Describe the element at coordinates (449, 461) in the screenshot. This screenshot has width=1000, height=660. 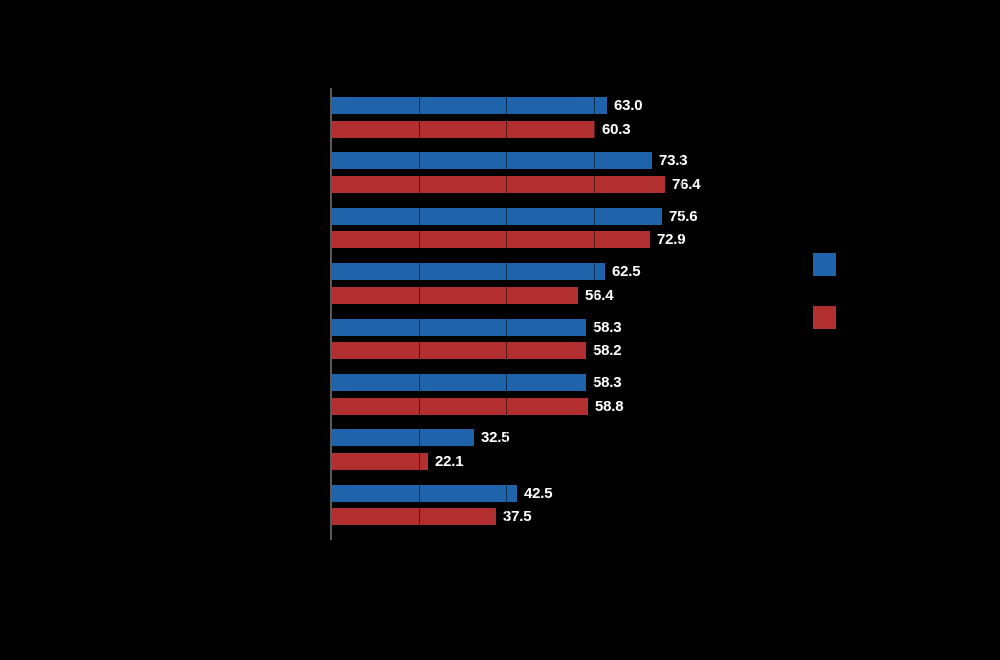
I see `value-label-series-2-group-7: 22.1` at that location.